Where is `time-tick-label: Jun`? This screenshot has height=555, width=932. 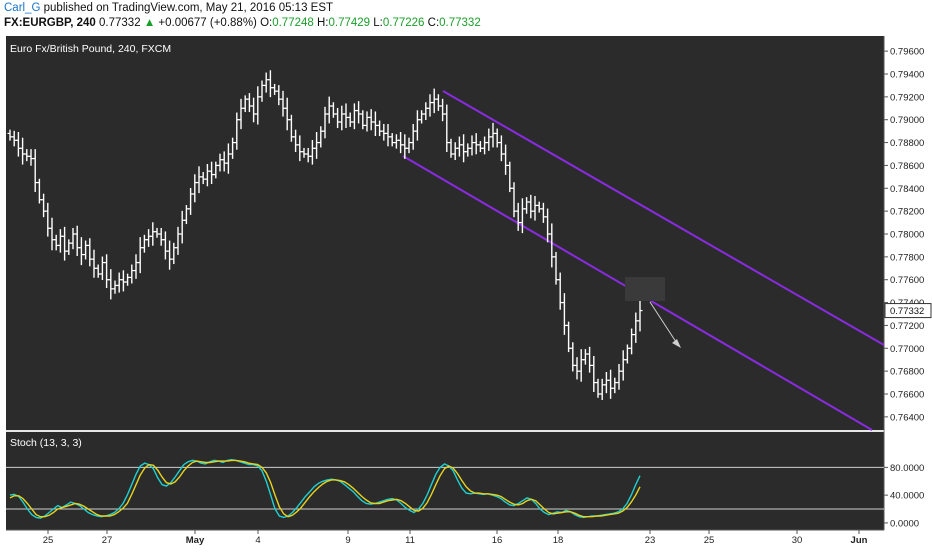 time-tick-label: Jun is located at coordinates (859, 540).